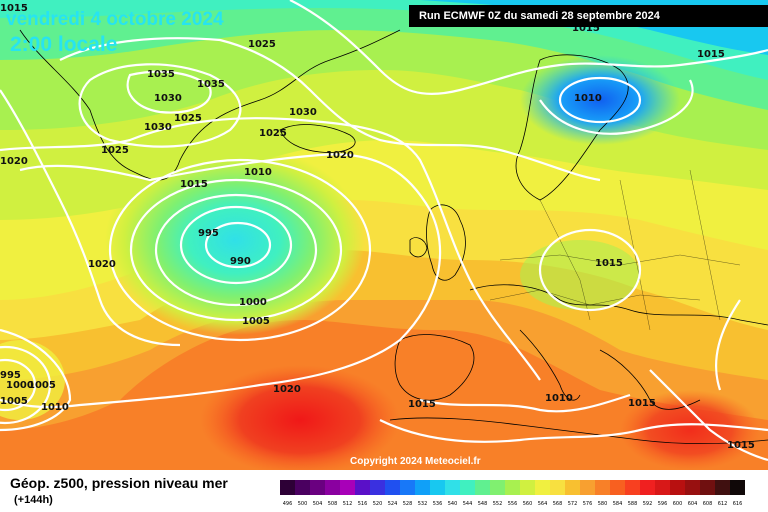  I want to click on scale-label: 604, so click(692, 504).